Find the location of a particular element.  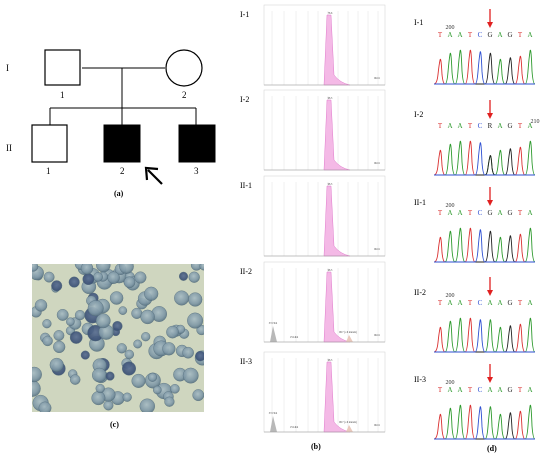

panel-caption-c: (c) is located at coordinates (114, 424).